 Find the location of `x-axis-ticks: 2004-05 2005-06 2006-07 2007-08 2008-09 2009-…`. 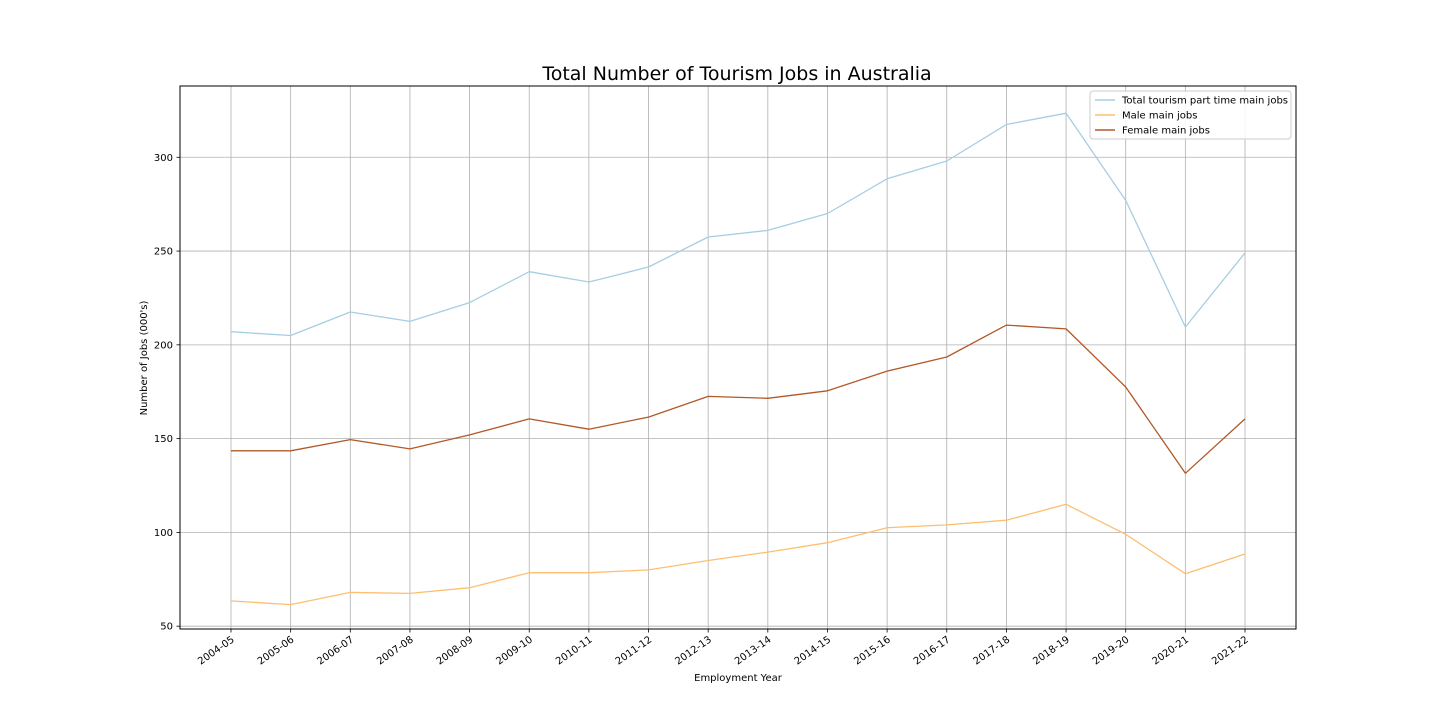

x-axis-ticks: 2004-05 2005-06 2006-07 2007-08 2008-09 2009-… is located at coordinates (723, 648).